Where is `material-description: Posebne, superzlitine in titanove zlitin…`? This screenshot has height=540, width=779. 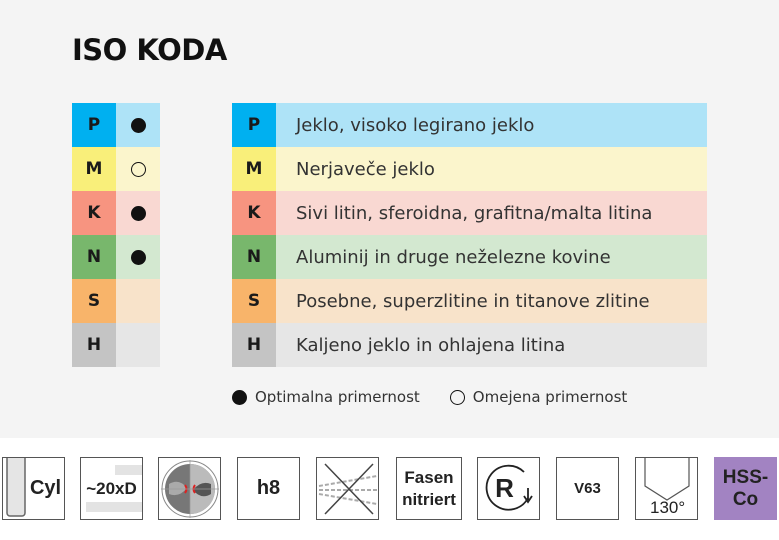
material-description: Posebne, superzlitine in titanove zlitin… is located at coordinates (491, 301).